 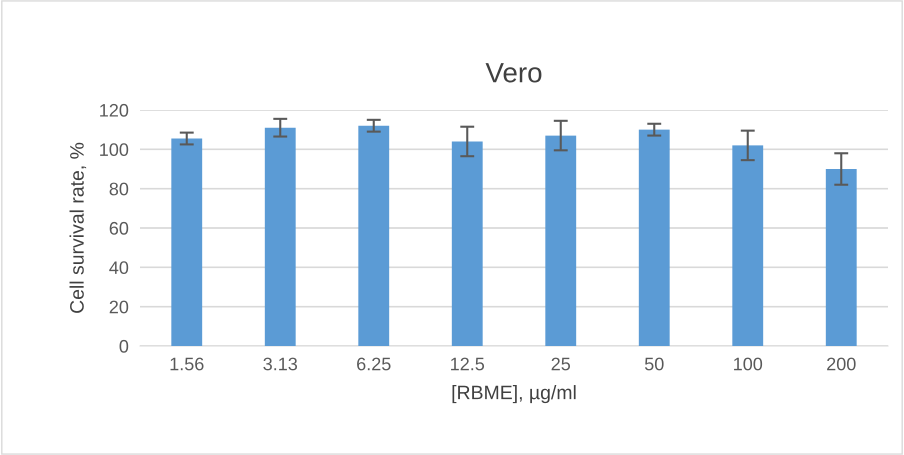 What do you see at coordinates (119, 189) in the screenshot?
I see `y-tick-label: 80` at bounding box center [119, 189].